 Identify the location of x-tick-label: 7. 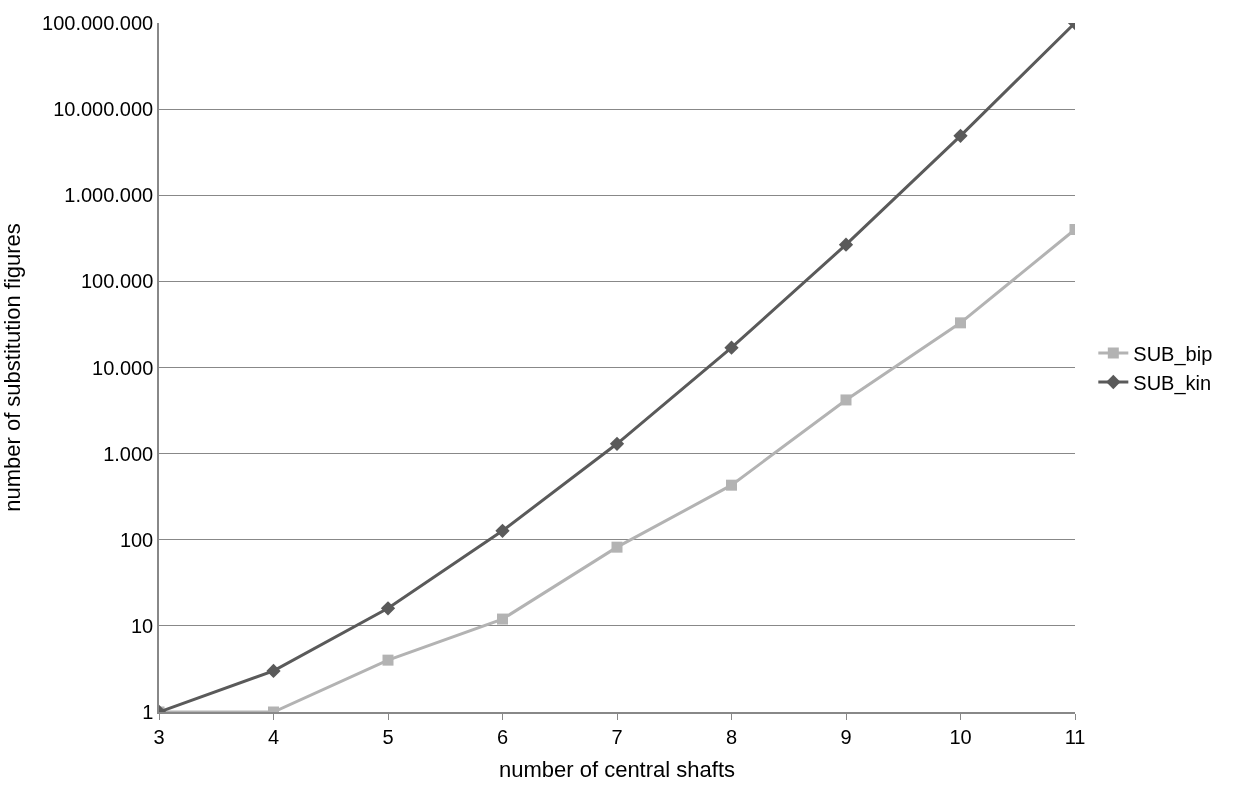
(617, 736).